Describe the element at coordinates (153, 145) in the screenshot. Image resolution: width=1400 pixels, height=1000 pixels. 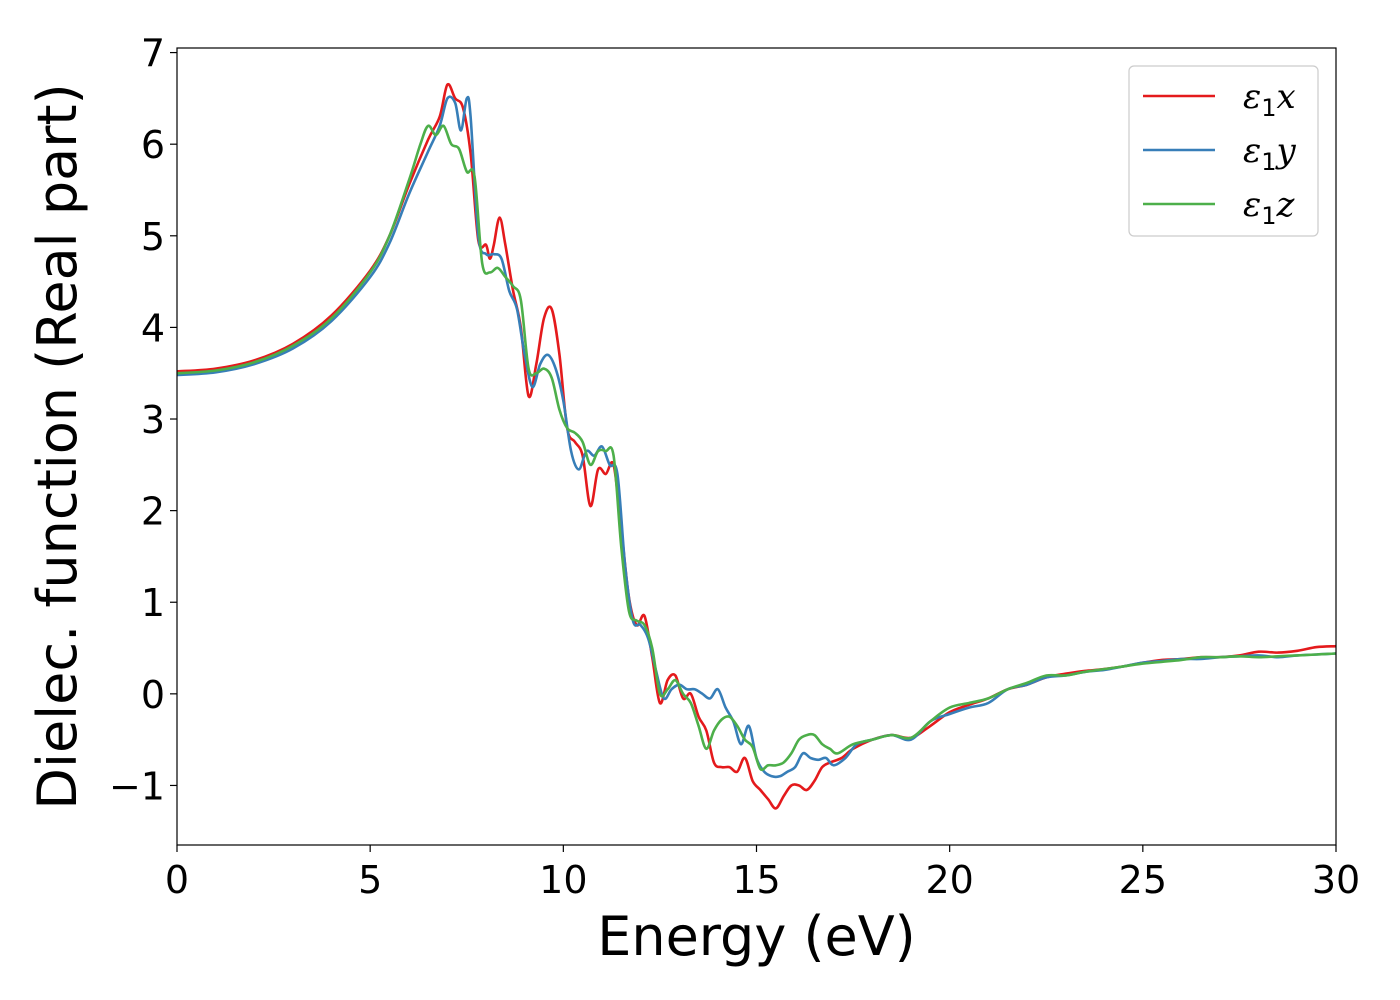
I see `y-tick-label: 6` at that location.